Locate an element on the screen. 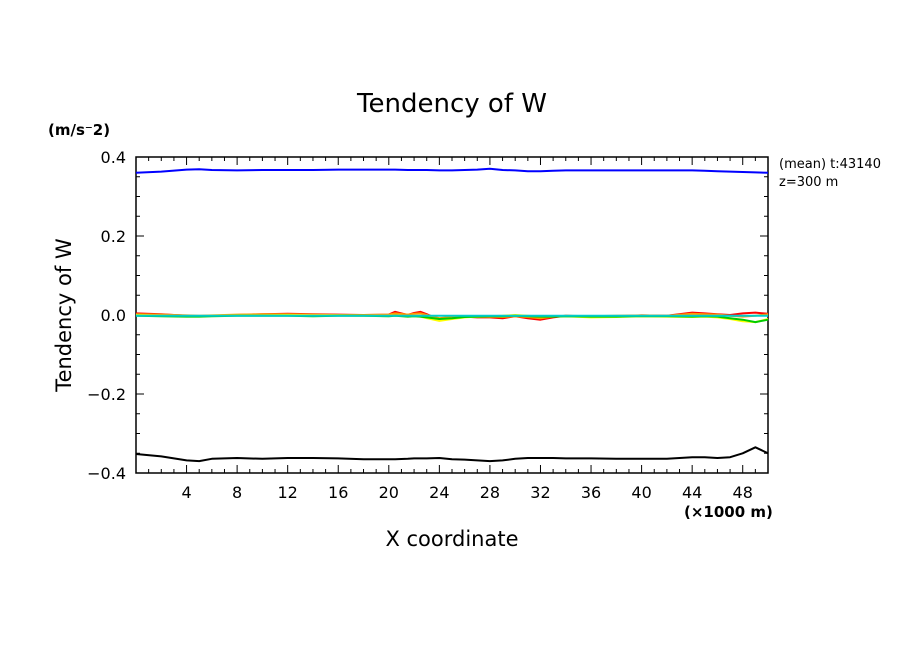 Image resolution: width=904 pixels, height=654 pixels. y-tick-label: 0.2 is located at coordinates (113, 236).